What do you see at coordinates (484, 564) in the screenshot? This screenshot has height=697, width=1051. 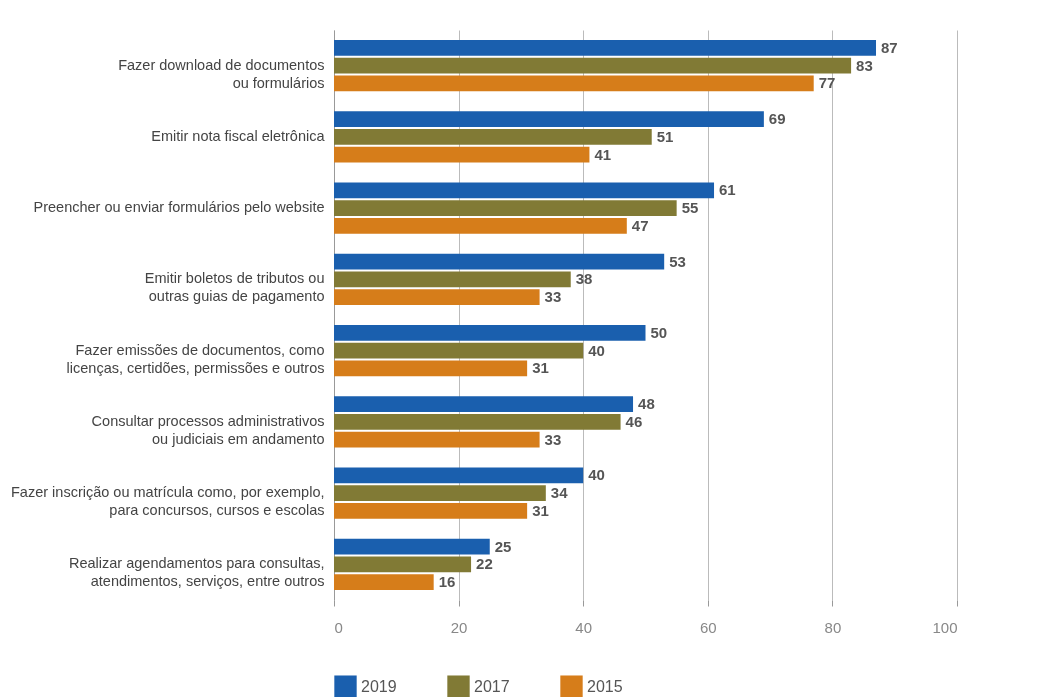 I see `data-label: 22` at bounding box center [484, 564].